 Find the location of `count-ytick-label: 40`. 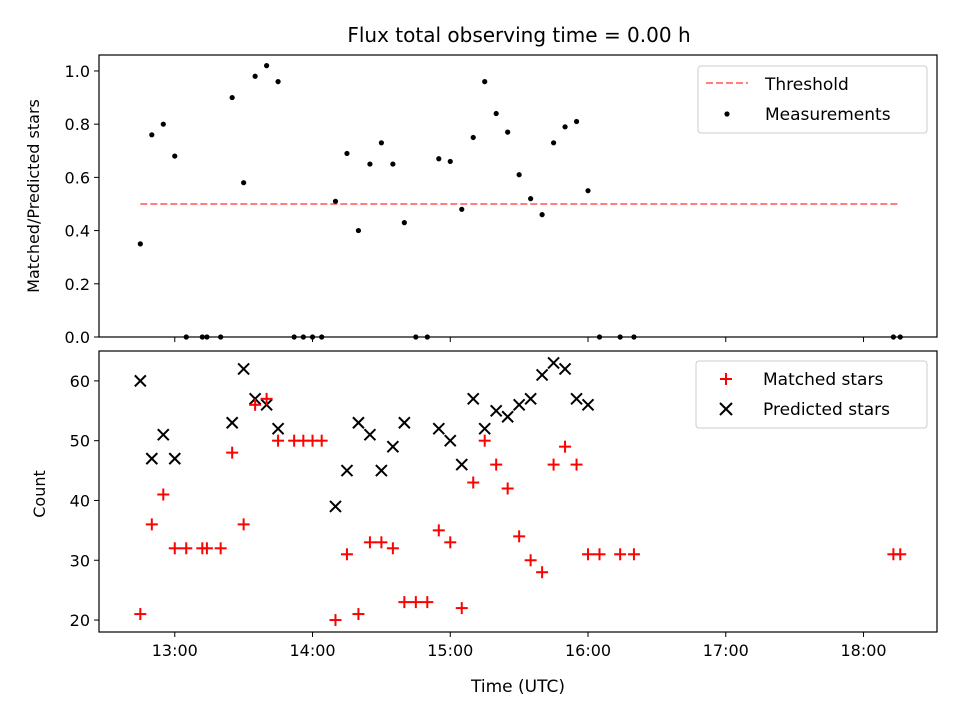

count-ytick-label: 40 is located at coordinates (80, 500).